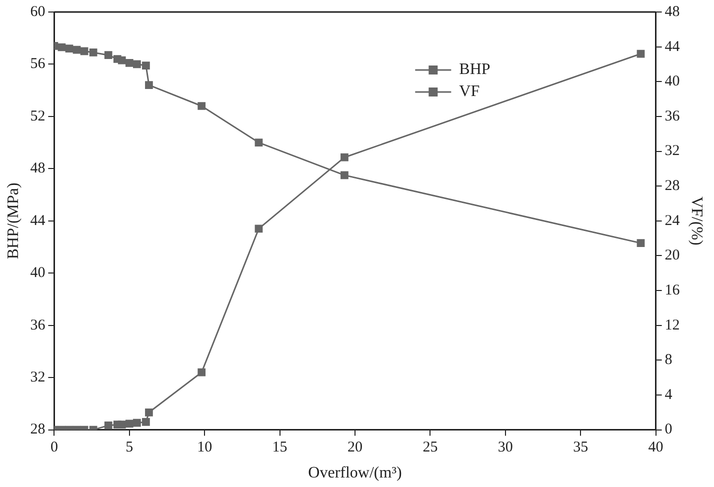 Image resolution: width=714 pixels, height=487 pixels. Describe the element at coordinates (430, 448) in the screenshot. I see `x-tick-label: 25` at that location.